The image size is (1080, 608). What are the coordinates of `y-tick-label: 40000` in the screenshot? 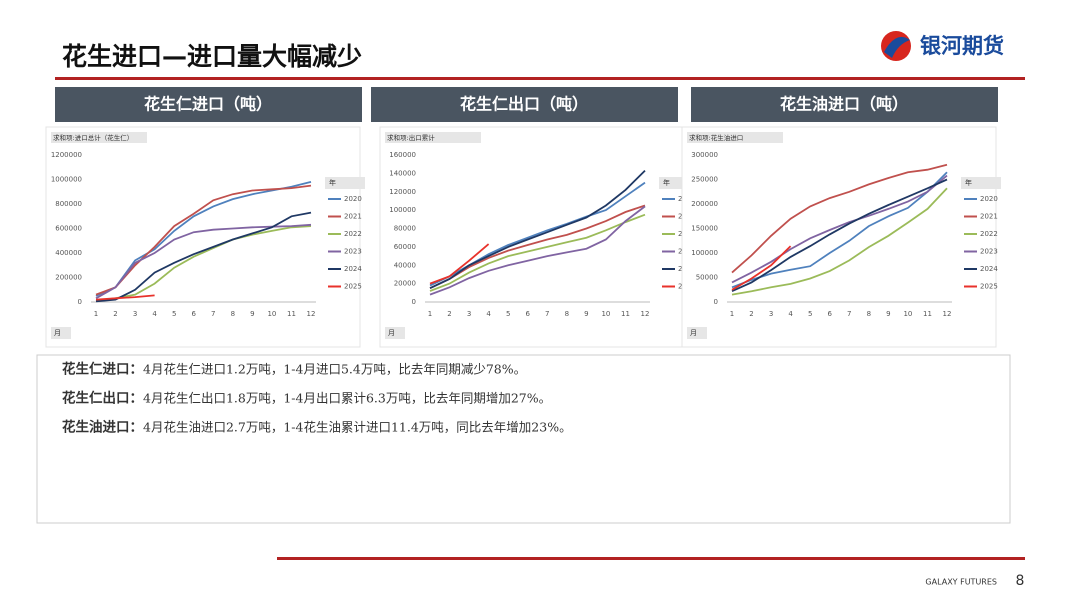 It's located at (405, 265).